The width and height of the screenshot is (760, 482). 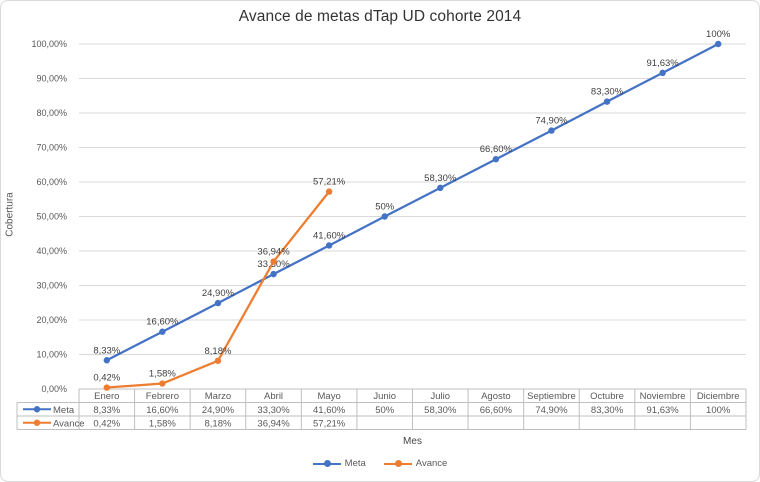 I want to click on data-label: 57,21%, so click(x=329, y=182).